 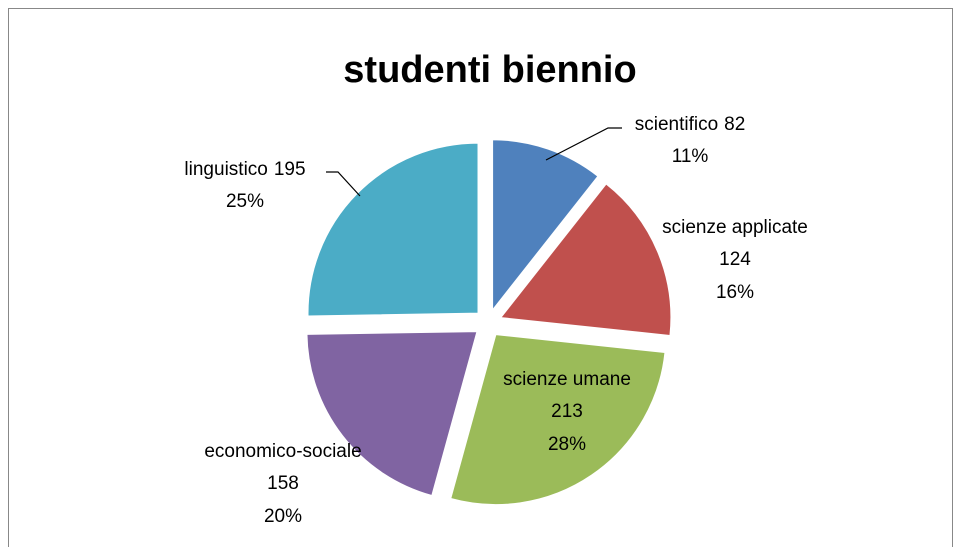 I want to click on label-value: 82, so click(x=734, y=124).